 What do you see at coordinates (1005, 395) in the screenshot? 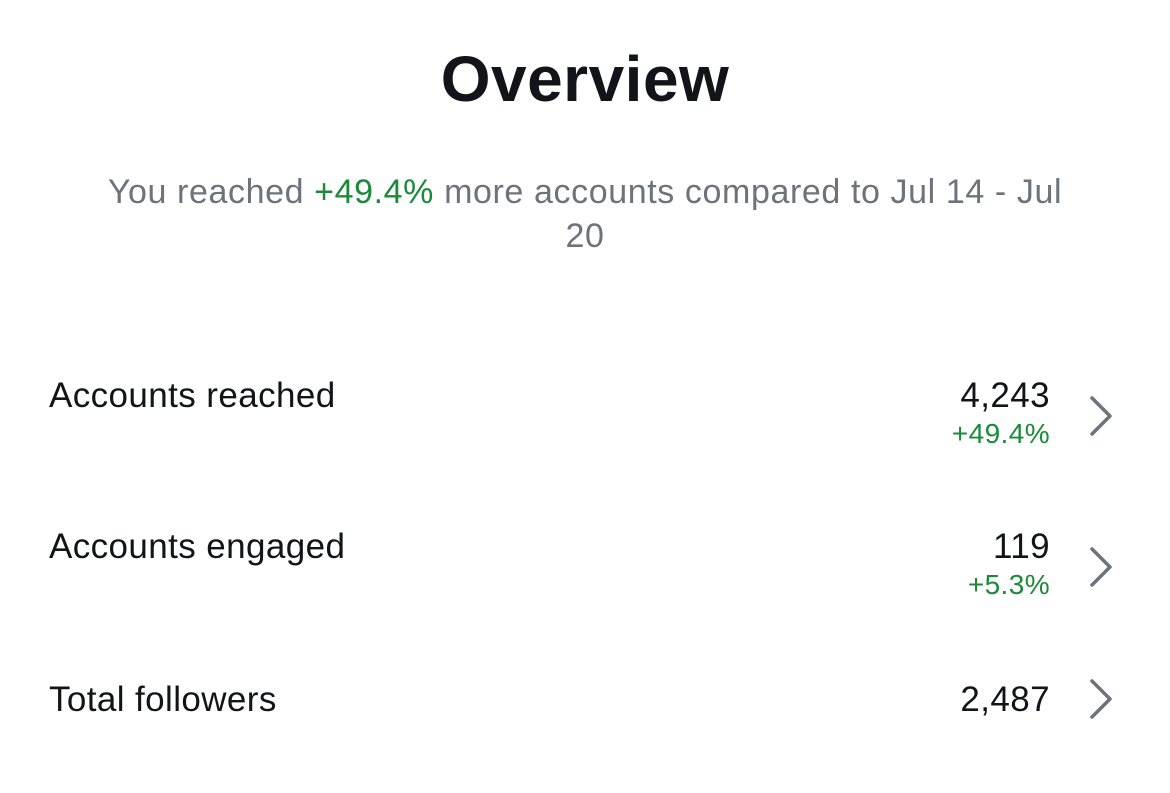
I see `metric-value: 4,243` at bounding box center [1005, 395].